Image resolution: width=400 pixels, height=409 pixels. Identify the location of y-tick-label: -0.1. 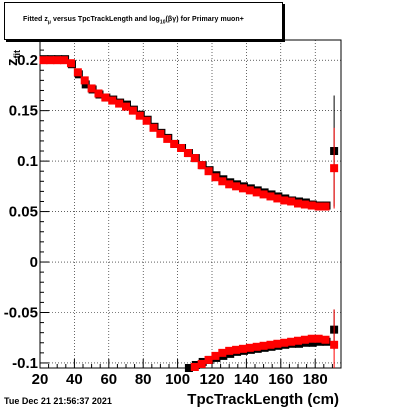
(25, 363).